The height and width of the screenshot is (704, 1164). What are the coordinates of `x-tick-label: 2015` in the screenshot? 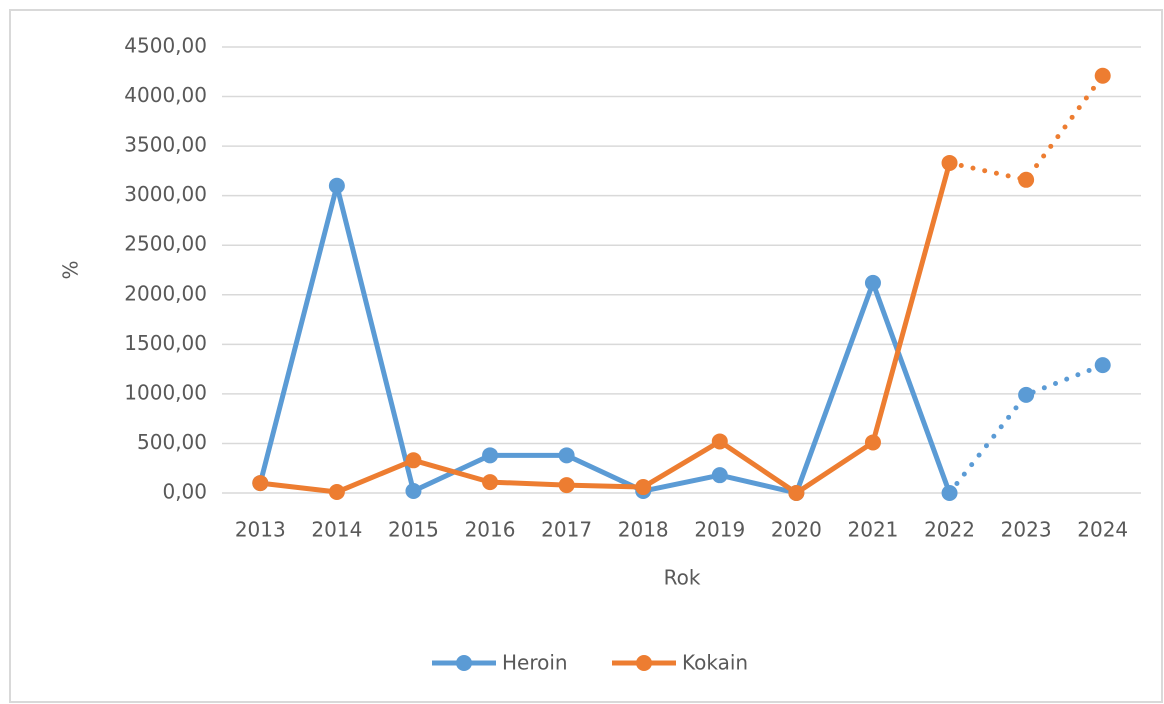 It's located at (413, 530).